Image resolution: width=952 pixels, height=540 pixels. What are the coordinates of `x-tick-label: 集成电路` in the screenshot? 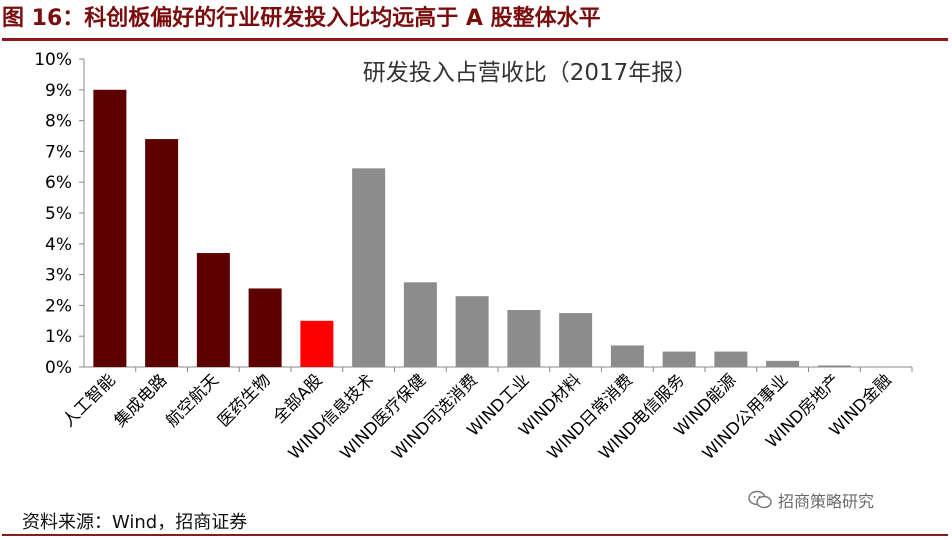 It's located at (140, 400).